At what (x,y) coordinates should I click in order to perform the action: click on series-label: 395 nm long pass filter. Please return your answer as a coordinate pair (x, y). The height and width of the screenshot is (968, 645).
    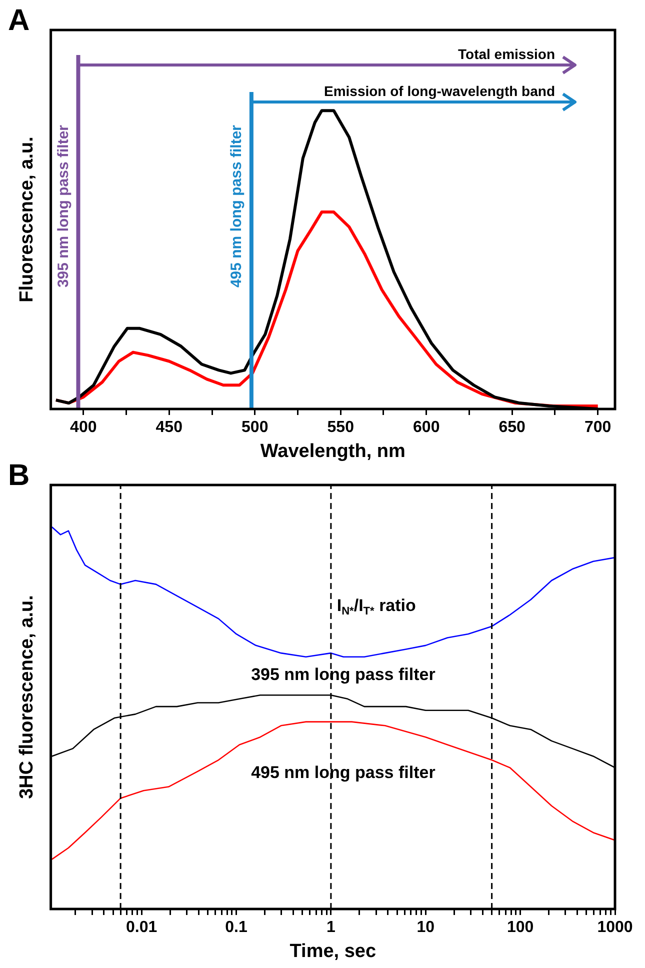
    Looking at the image, I should click on (343, 674).